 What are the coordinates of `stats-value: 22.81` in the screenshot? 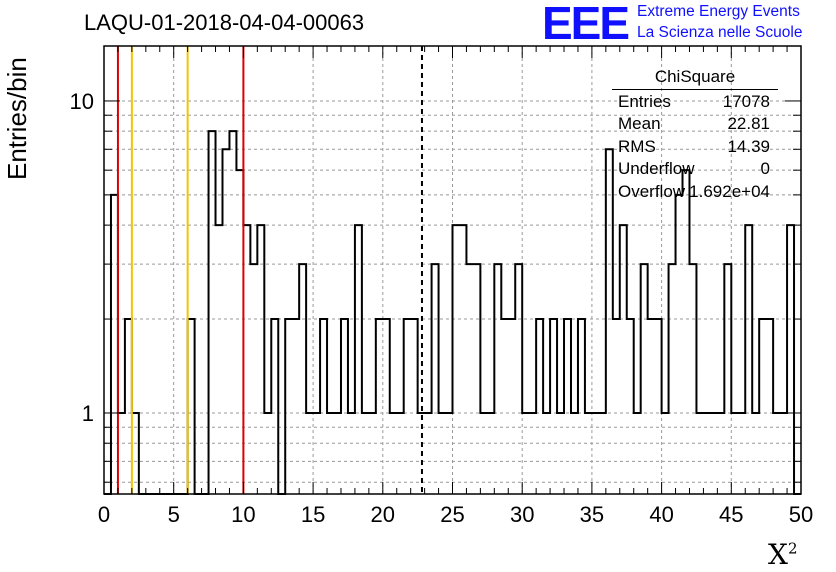 It's located at (748, 124).